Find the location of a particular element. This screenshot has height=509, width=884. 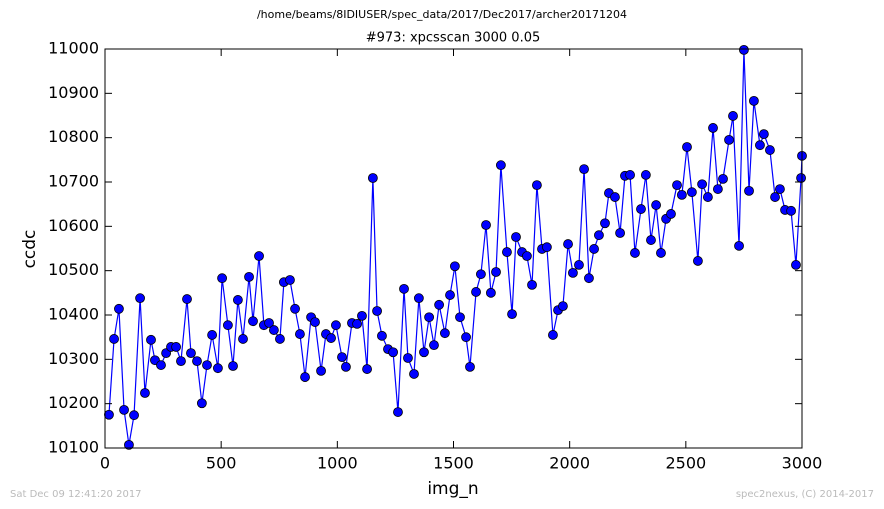

x-axis-label: img_n is located at coordinates (452, 489).